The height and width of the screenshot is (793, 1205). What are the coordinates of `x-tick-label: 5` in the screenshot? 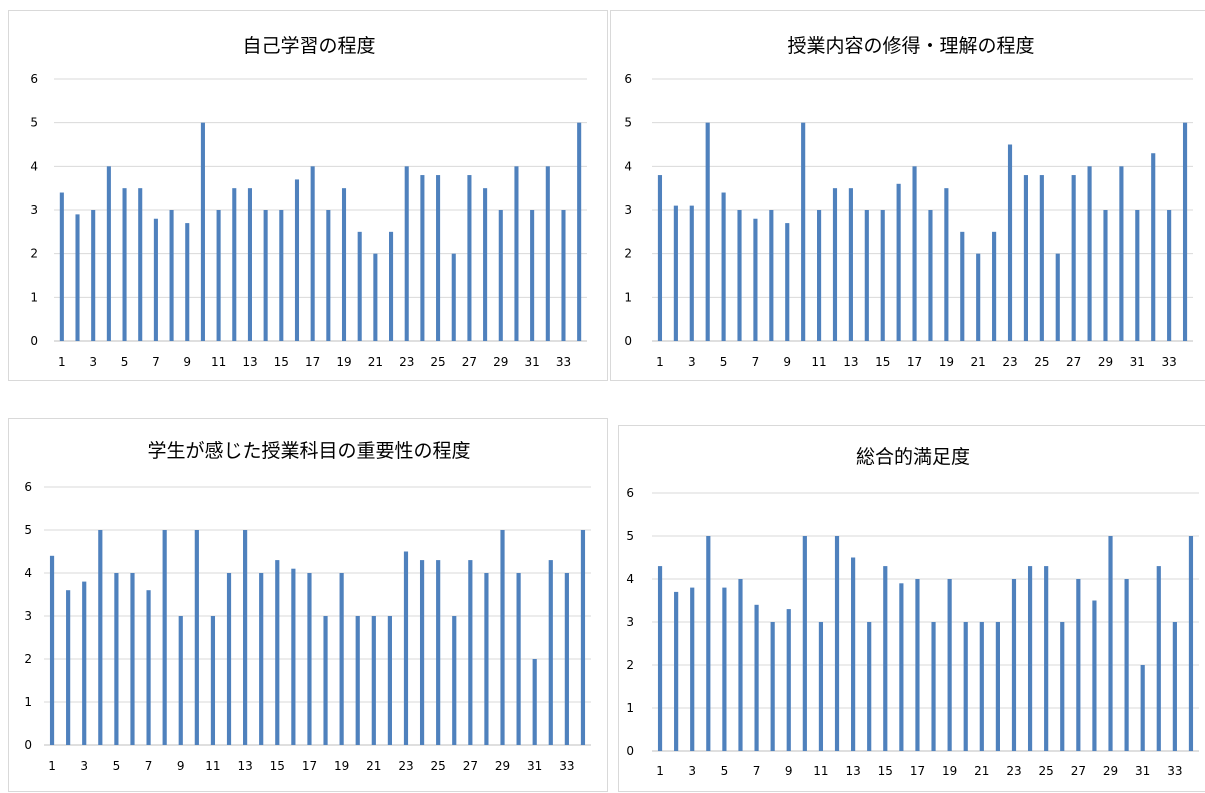 It's located at (725, 771).